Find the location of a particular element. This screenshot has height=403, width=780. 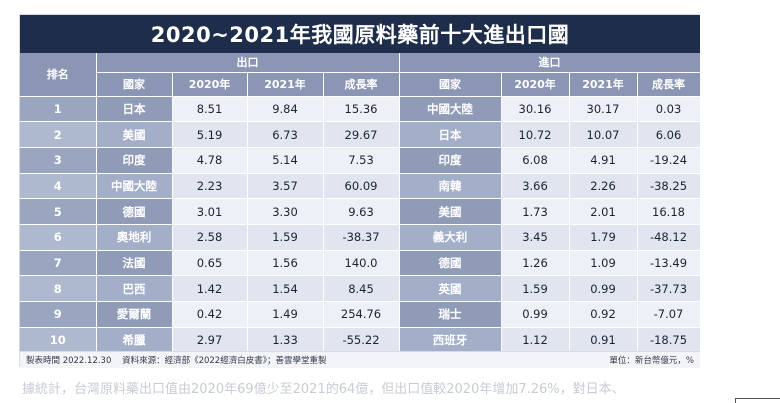

export-2020-cell: 8.51 is located at coordinates (210, 108).